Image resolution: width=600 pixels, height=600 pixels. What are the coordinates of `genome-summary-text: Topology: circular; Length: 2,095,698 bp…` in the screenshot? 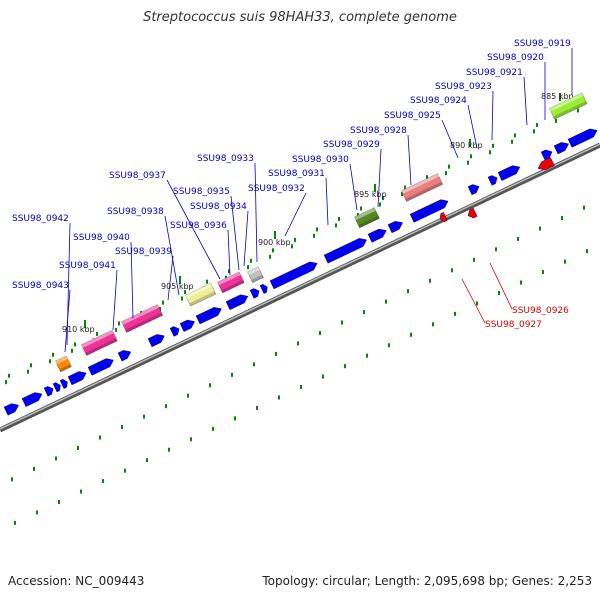 It's located at (427, 581).